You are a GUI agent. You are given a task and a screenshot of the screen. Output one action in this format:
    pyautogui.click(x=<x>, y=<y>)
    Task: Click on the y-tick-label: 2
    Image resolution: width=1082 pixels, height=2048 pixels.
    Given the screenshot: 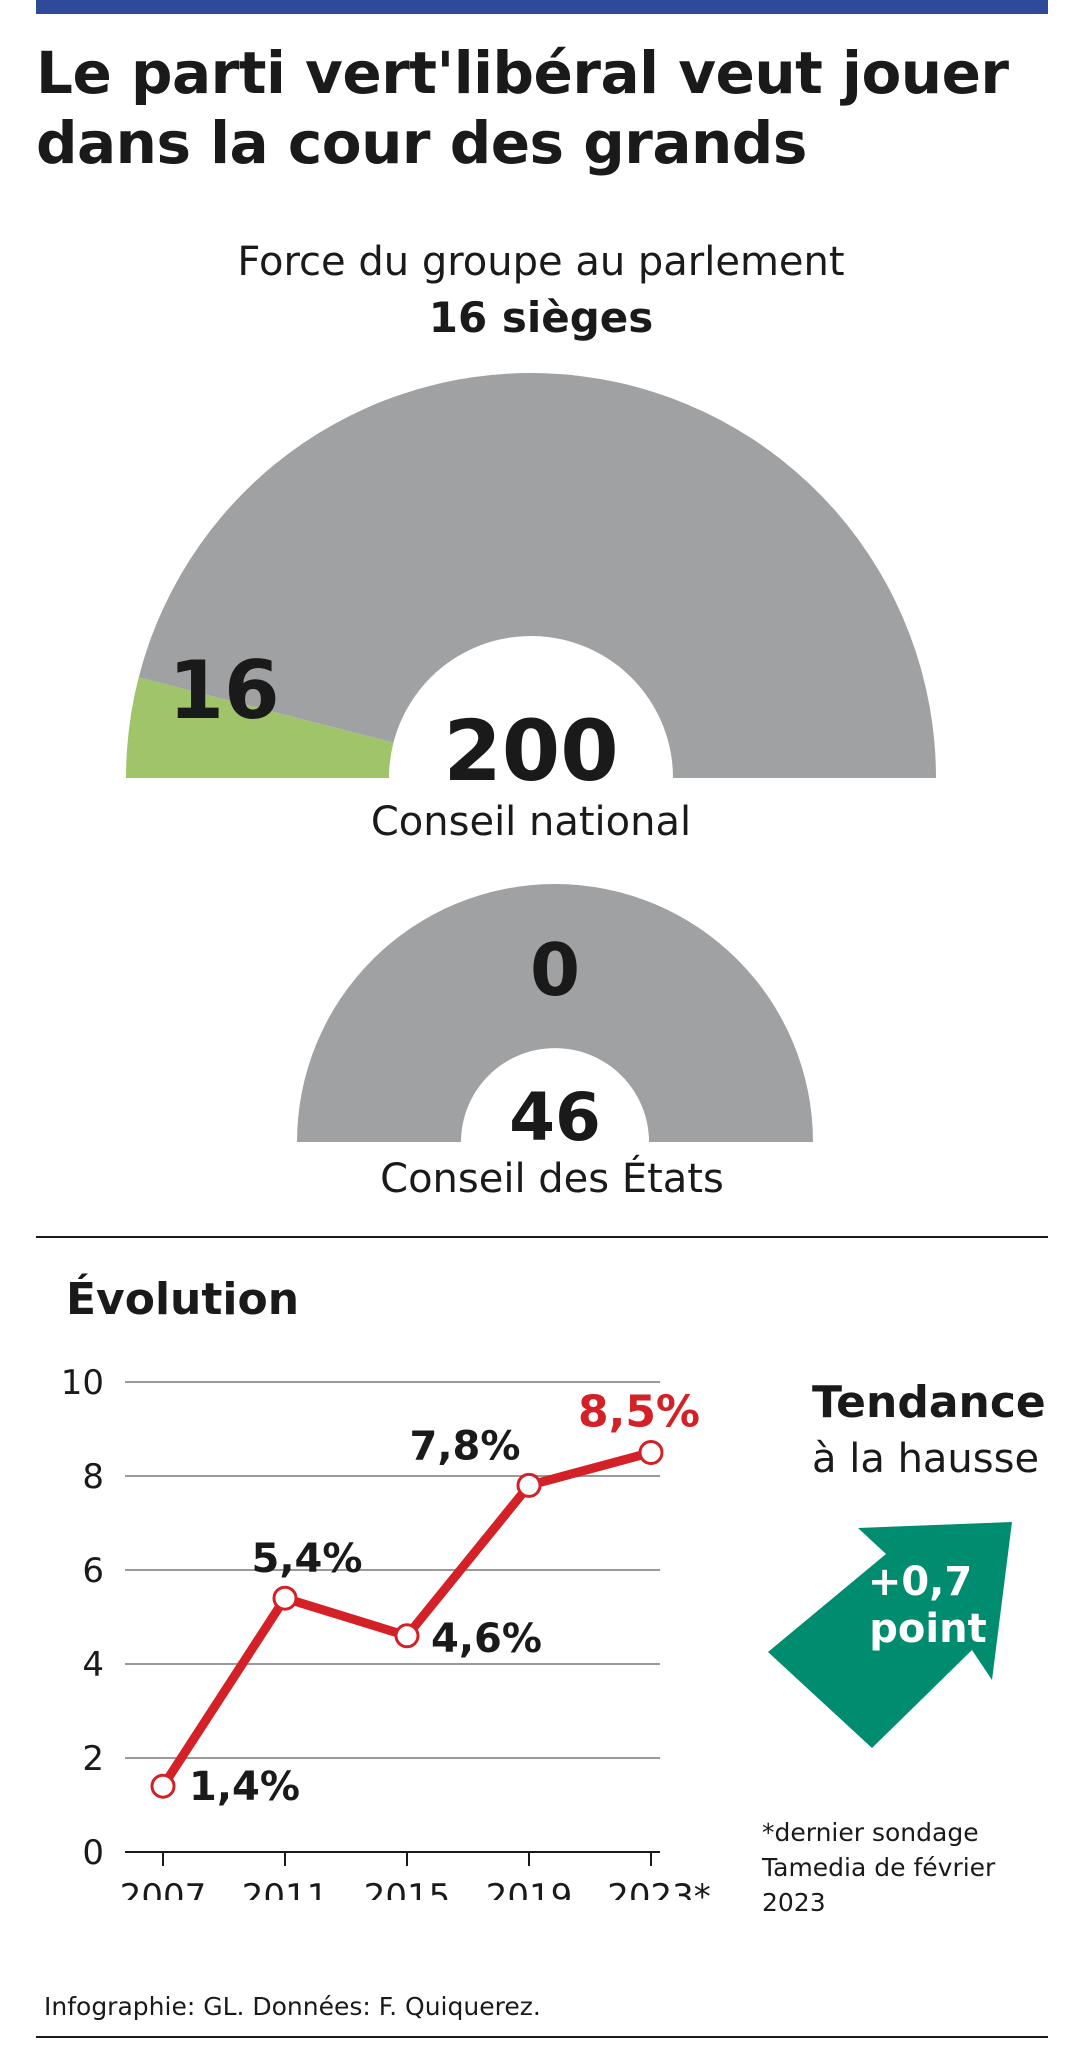 What is the action you would take?
    pyautogui.click(x=93, y=1759)
    